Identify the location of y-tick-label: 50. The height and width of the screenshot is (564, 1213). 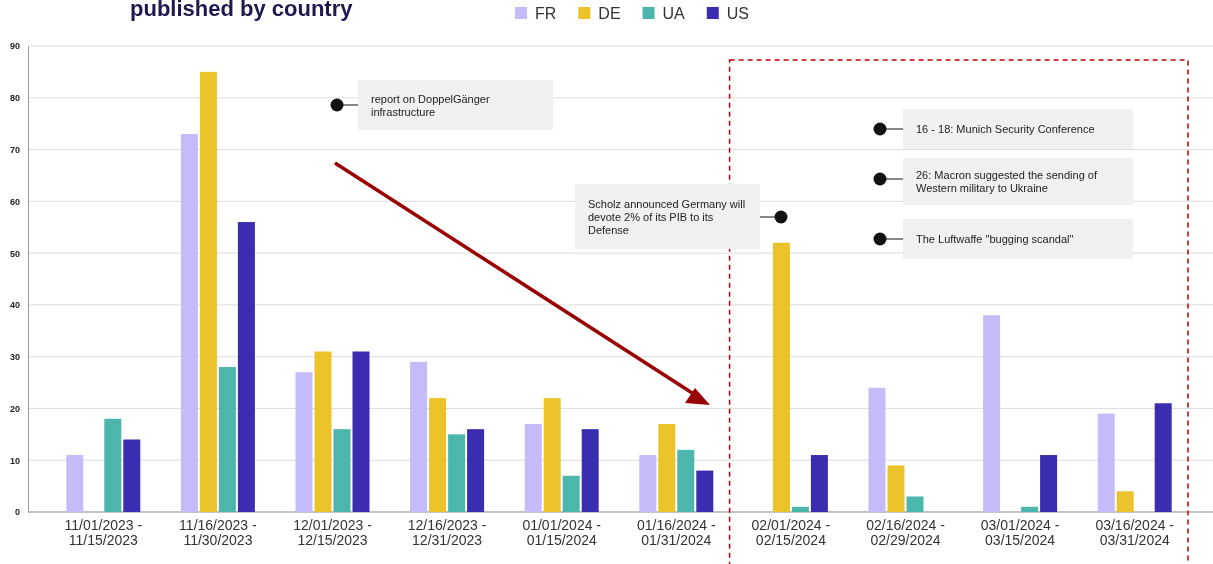
(14, 253).